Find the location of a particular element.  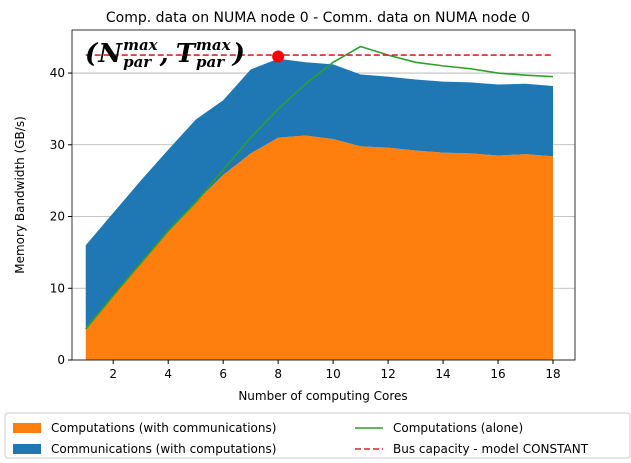

x-tick-label: 8 is located at coordinates (278, 374).